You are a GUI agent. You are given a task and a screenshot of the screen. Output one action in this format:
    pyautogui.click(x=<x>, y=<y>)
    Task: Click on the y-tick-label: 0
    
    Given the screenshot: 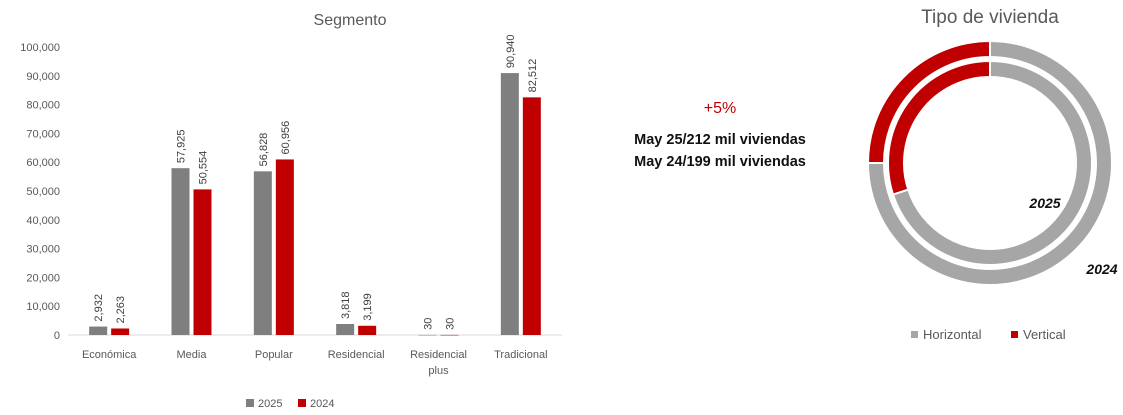 What is the action you would take?
    pyautogui.click(x=57, y=336)
    